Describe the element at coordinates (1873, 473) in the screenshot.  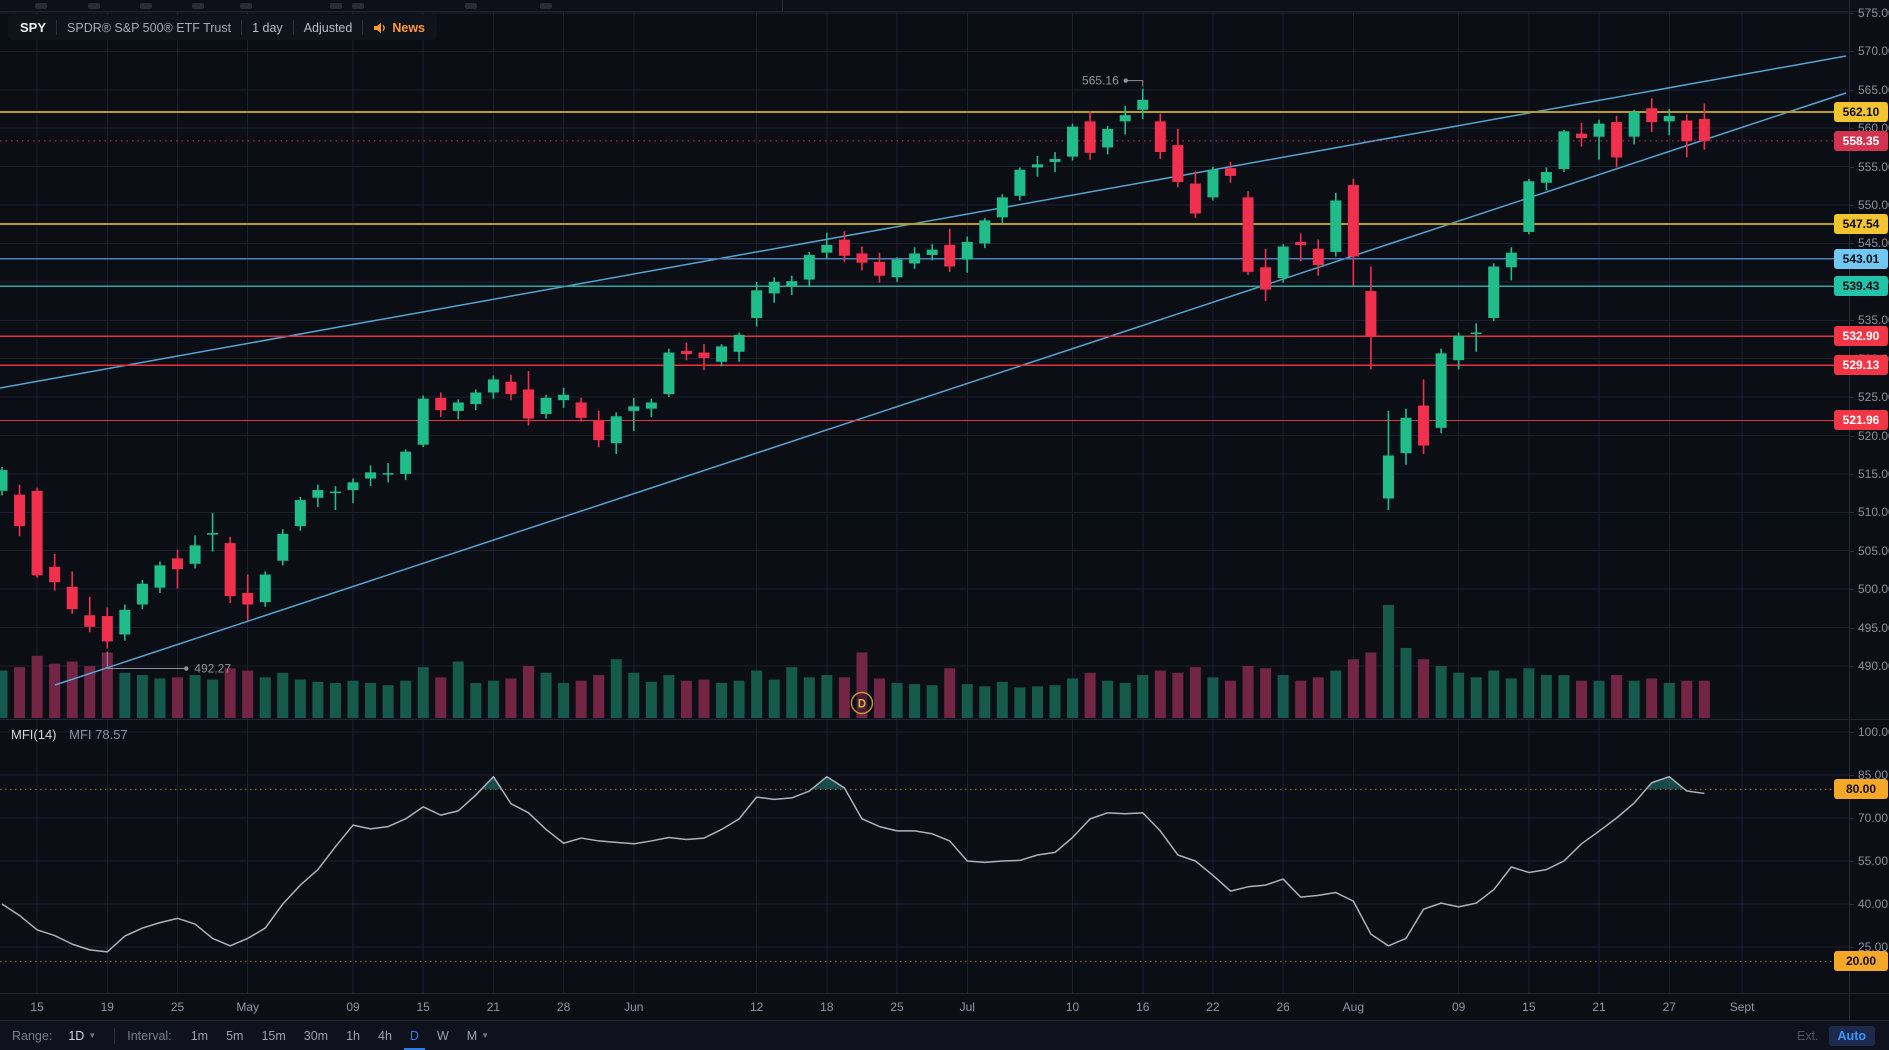
I see `axis-tick-label: 515.00` at that location.